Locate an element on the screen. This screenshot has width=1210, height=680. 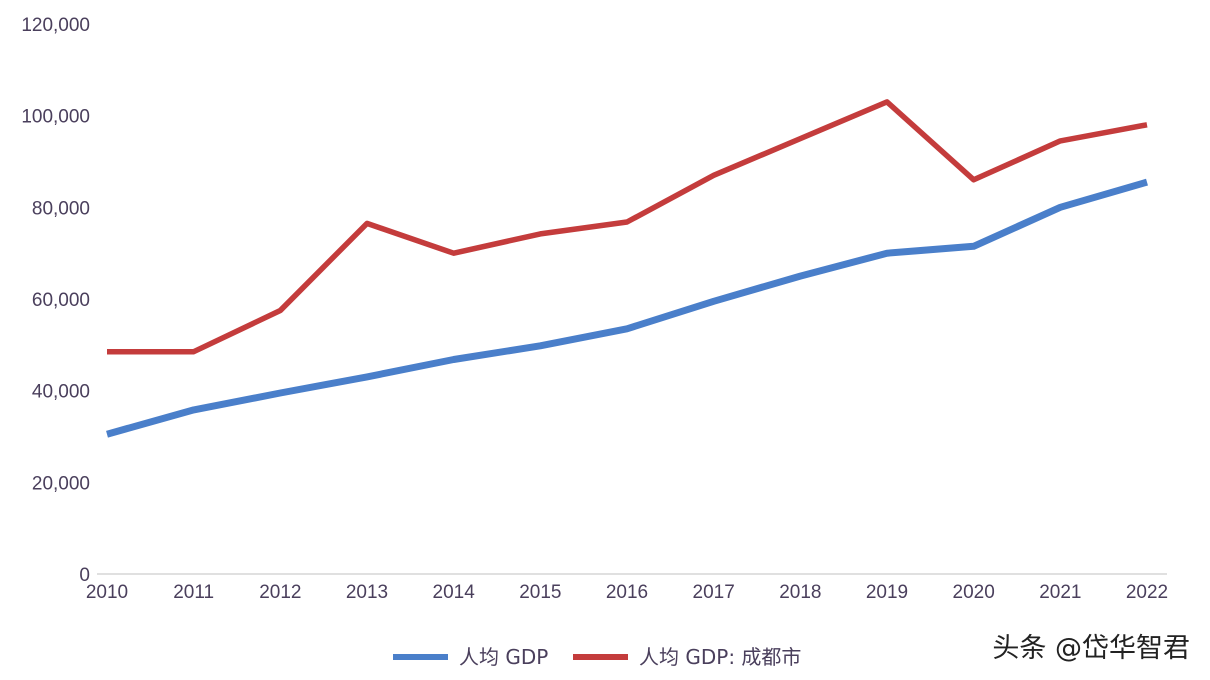
legend: 人均 GDP 人均 GDP: 成都市 is located at coordinates (597, 657).